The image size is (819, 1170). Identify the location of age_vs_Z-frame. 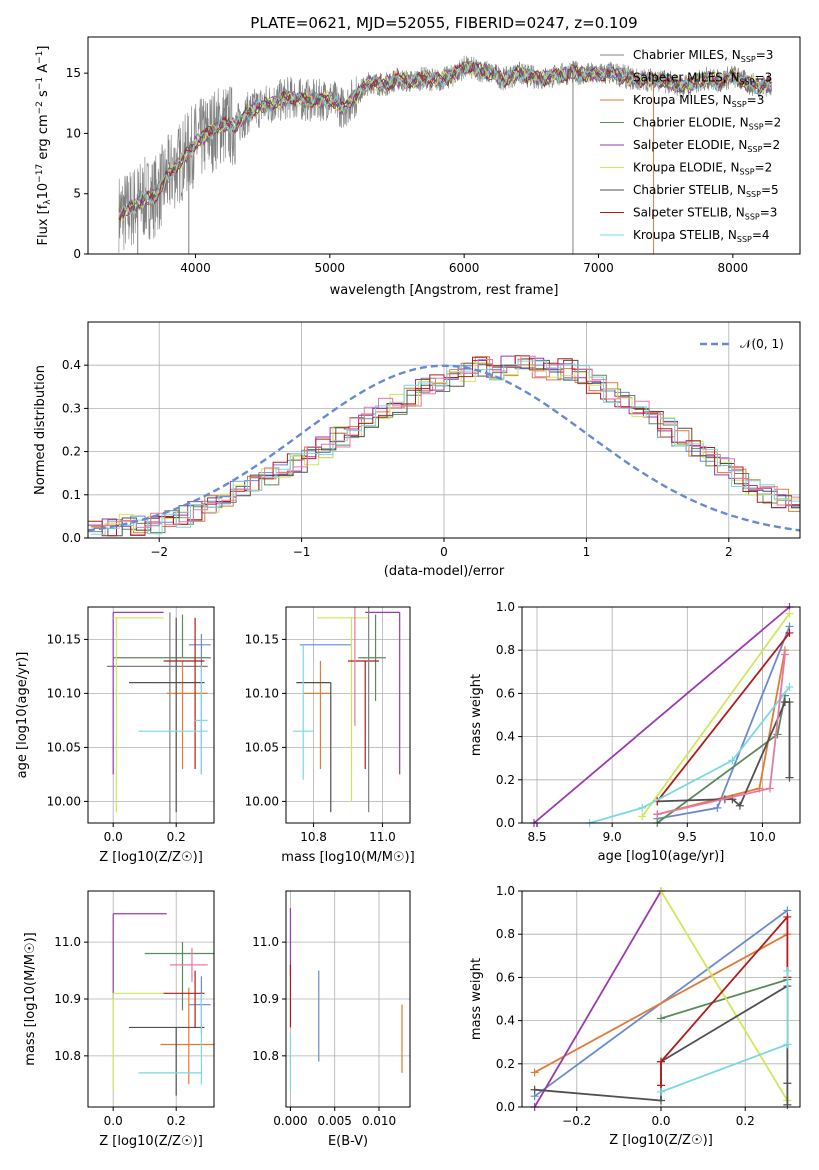
(151, 715).